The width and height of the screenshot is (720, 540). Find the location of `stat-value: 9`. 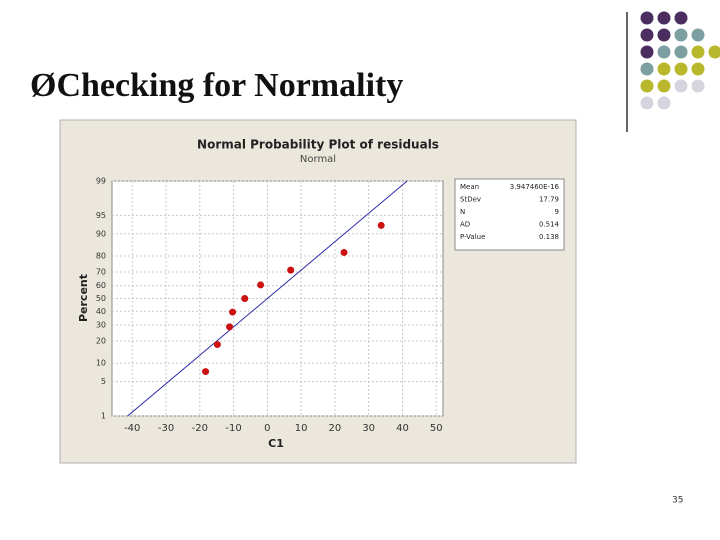

stat-value: 9 is located at coordinates (557, 212).